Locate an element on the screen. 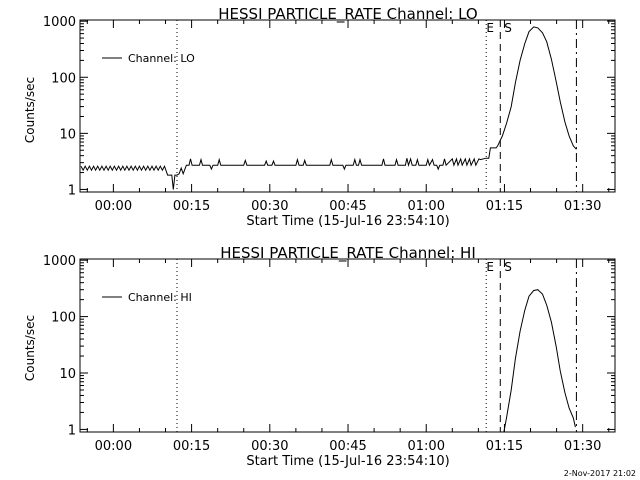 The image size is (640, 480). panel-title: HESSI PARTICLE_RATE Channel: LO is located at coordinates (347, 14).